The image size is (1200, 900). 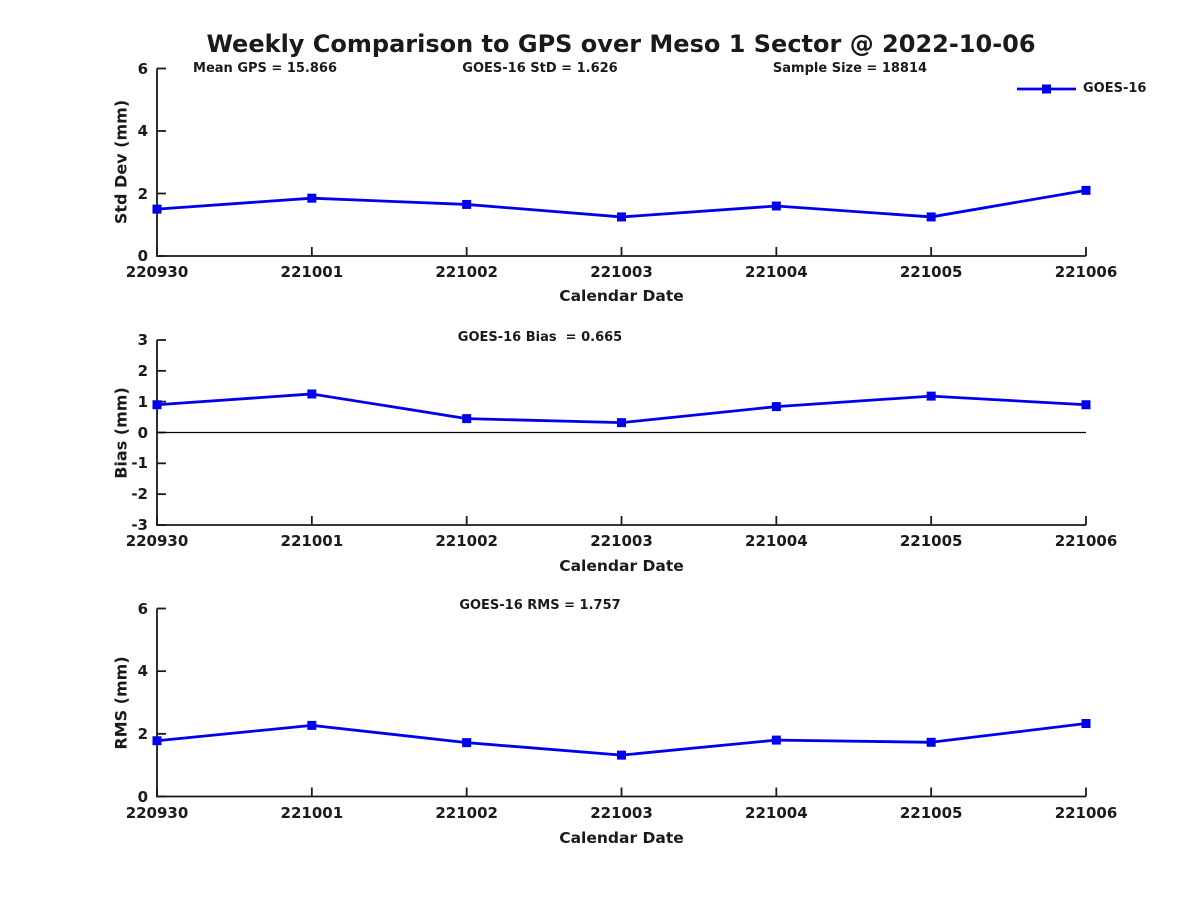 I want to click on stat-annotation: Mean GPS = 15.866, so click(x=265, y=68).